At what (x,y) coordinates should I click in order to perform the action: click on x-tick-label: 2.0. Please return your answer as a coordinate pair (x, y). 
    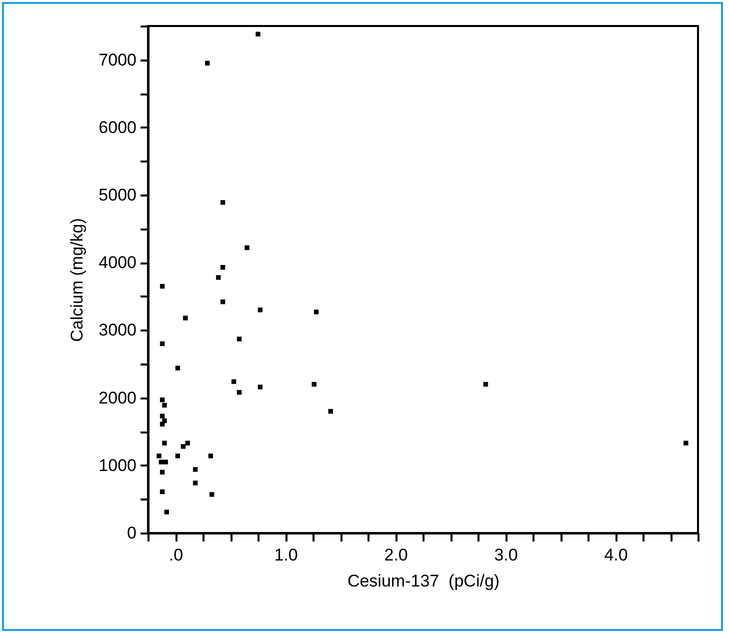
    Looking at the image, I should click on (396, 555).